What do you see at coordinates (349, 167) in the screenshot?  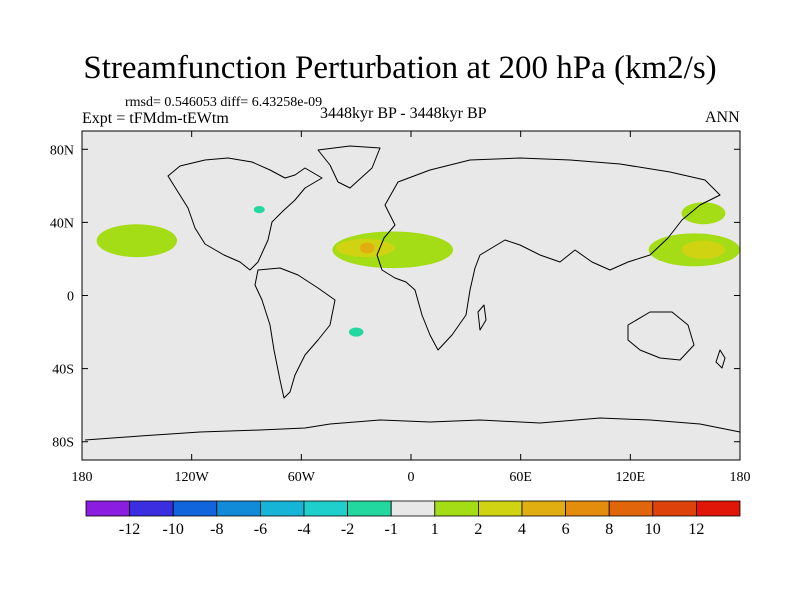 I see `coast-greenland` at bounding box center [349, 167].